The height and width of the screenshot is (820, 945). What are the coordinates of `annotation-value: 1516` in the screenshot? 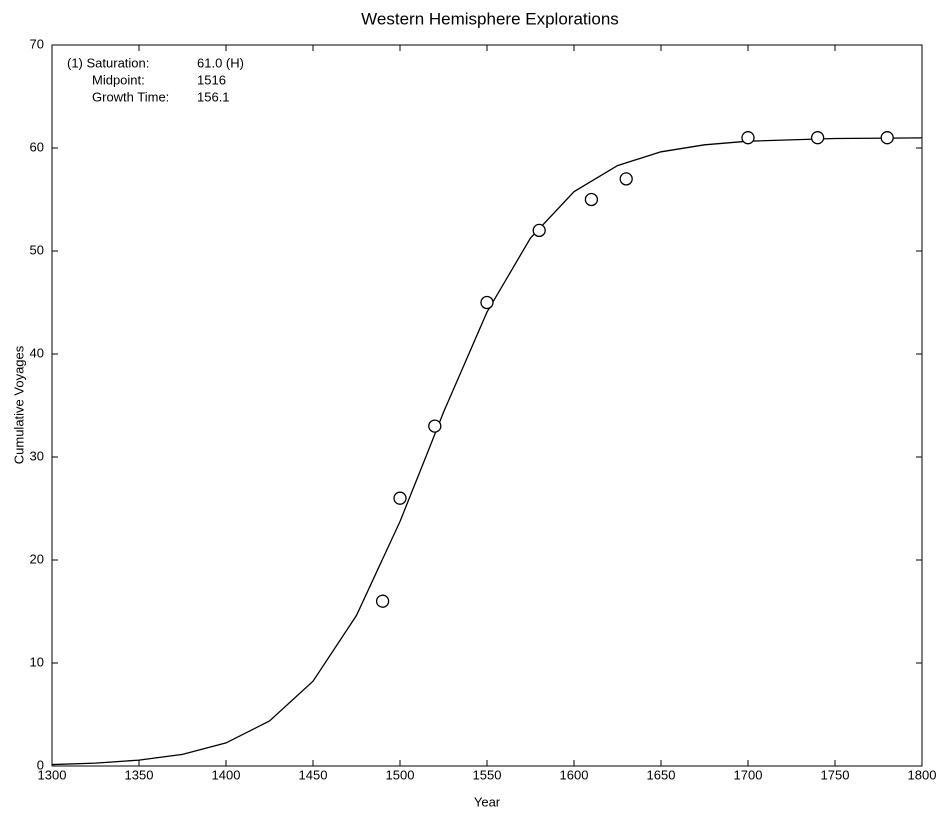 It's located at (211, 79).